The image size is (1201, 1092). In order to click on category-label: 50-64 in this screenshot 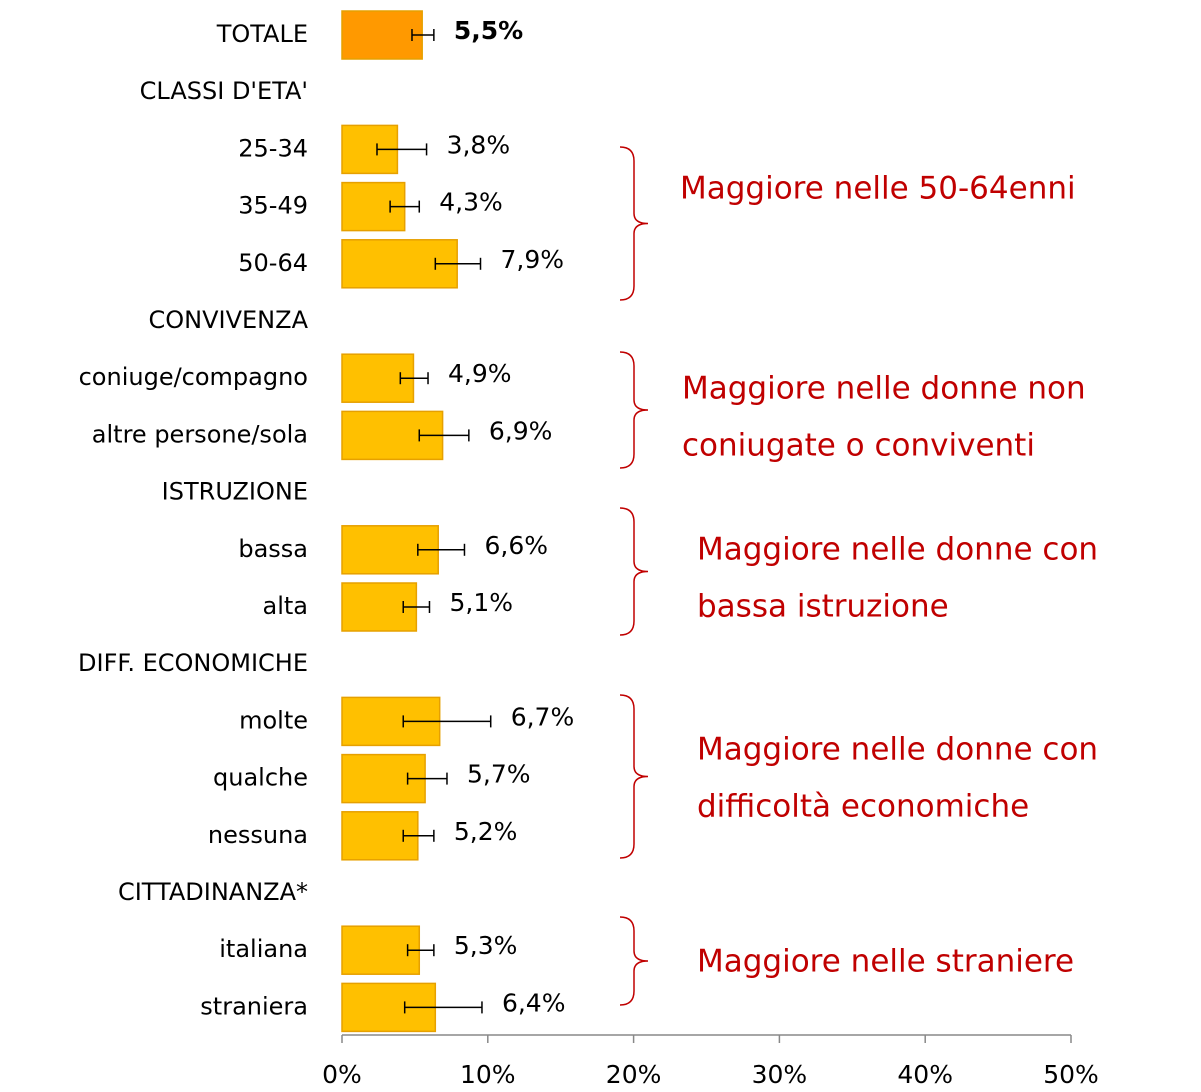, I will do `click(273, 263)`.